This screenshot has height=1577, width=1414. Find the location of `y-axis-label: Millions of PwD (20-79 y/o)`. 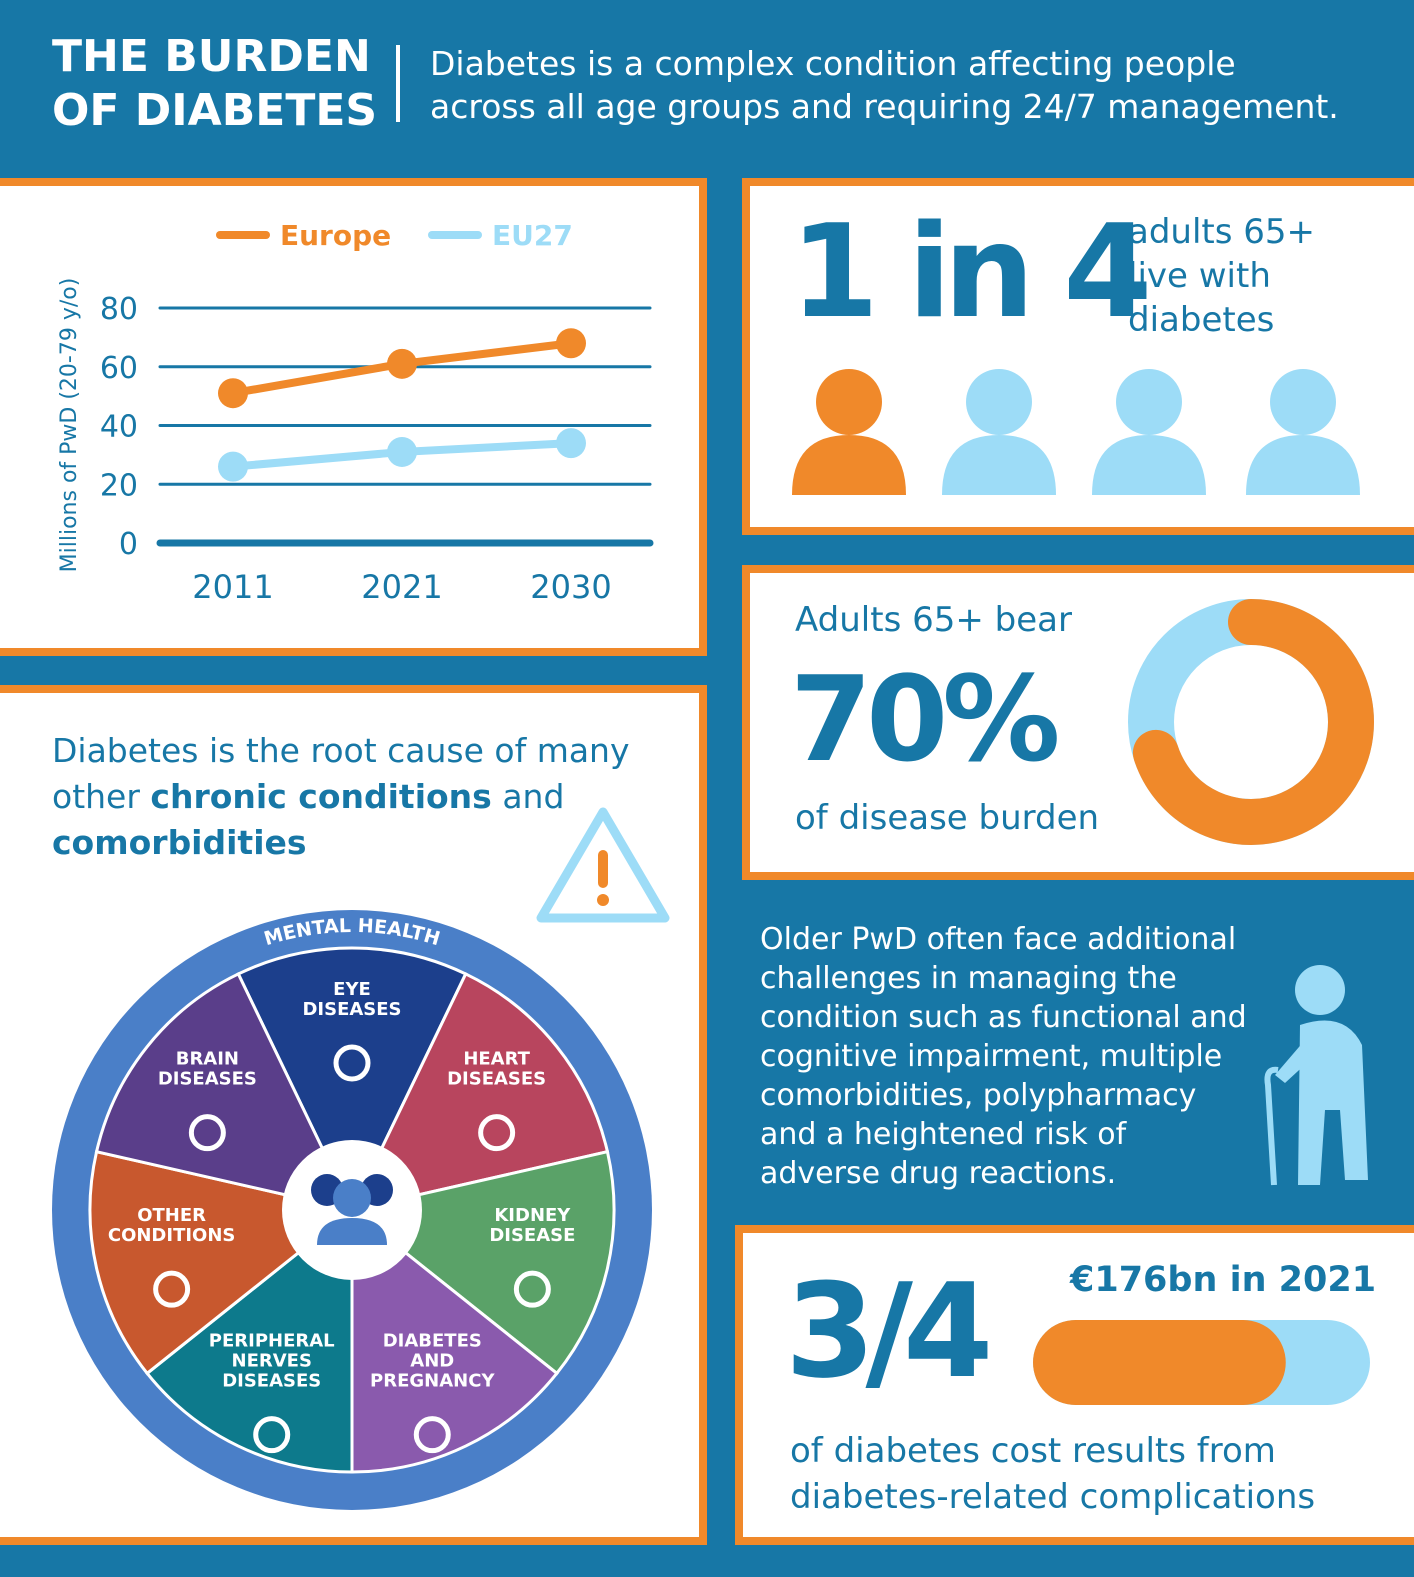

y-axis-label: Millions of PwD (20-79 y/o) is located at coordinates (69, 425).